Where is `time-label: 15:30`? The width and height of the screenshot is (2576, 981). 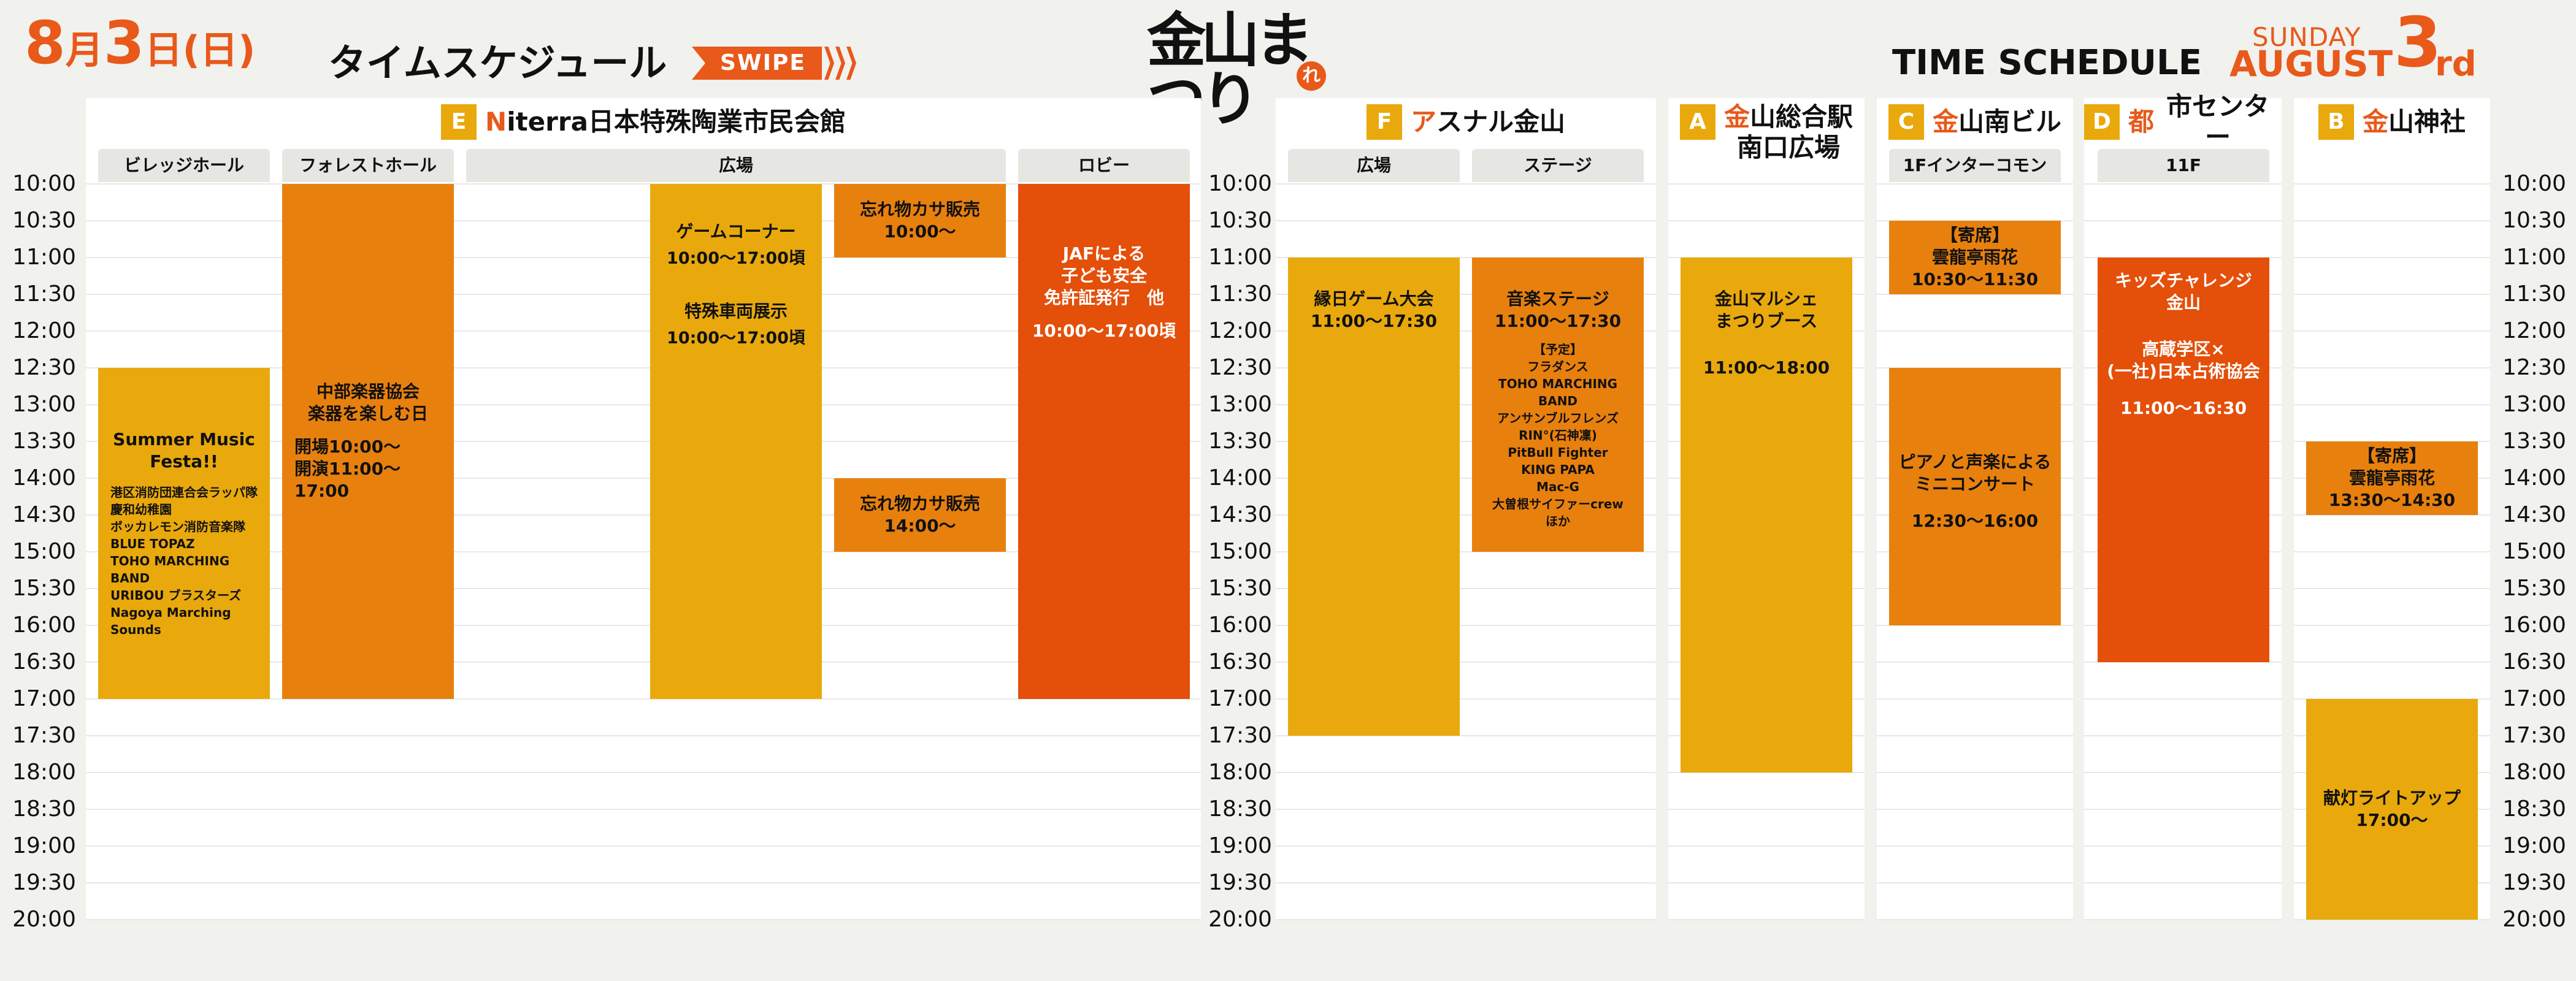
time-label: 15:30 is located at coordinates (1240, 588).